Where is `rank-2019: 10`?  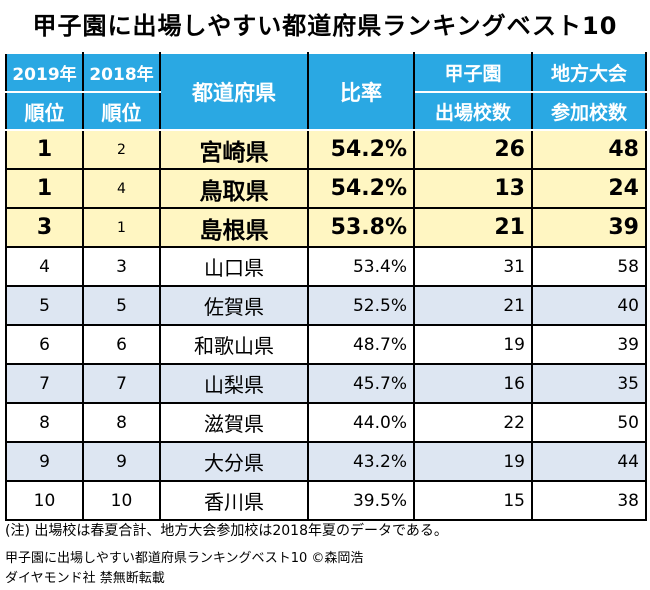
rank-2019: 10 is located at coordinates (44, 500).